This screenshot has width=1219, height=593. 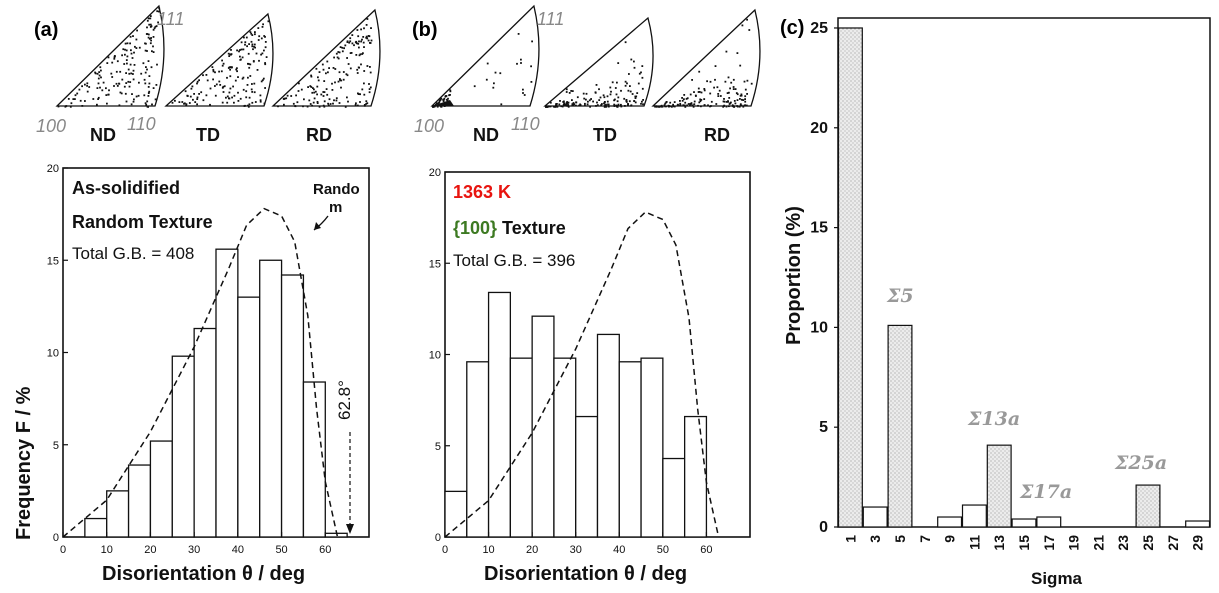 What do you see at coordinates (218, 56) in the screenshot?
I see `pole-figures-a` at bounding box center [218, 56].